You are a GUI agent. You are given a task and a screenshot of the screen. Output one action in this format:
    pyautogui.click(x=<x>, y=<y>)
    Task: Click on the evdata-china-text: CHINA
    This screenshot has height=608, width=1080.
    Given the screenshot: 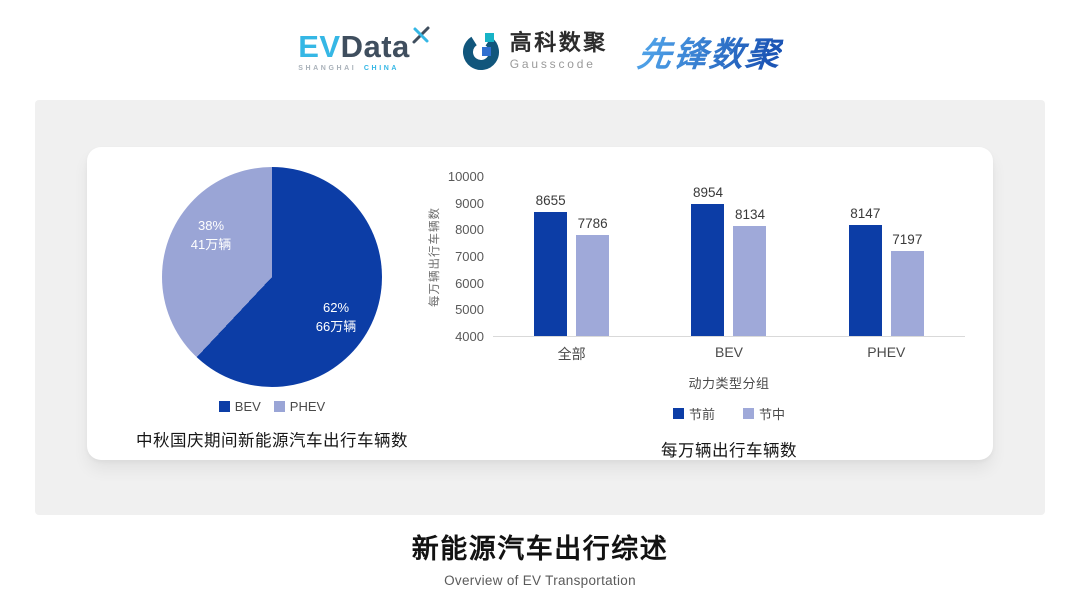 What is the action you would take?
    pyautogui.click(x=381, y=68)
    